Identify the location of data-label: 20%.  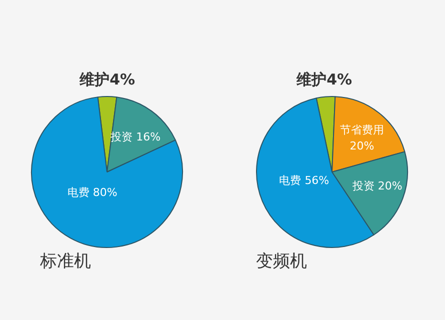
(362, 146).